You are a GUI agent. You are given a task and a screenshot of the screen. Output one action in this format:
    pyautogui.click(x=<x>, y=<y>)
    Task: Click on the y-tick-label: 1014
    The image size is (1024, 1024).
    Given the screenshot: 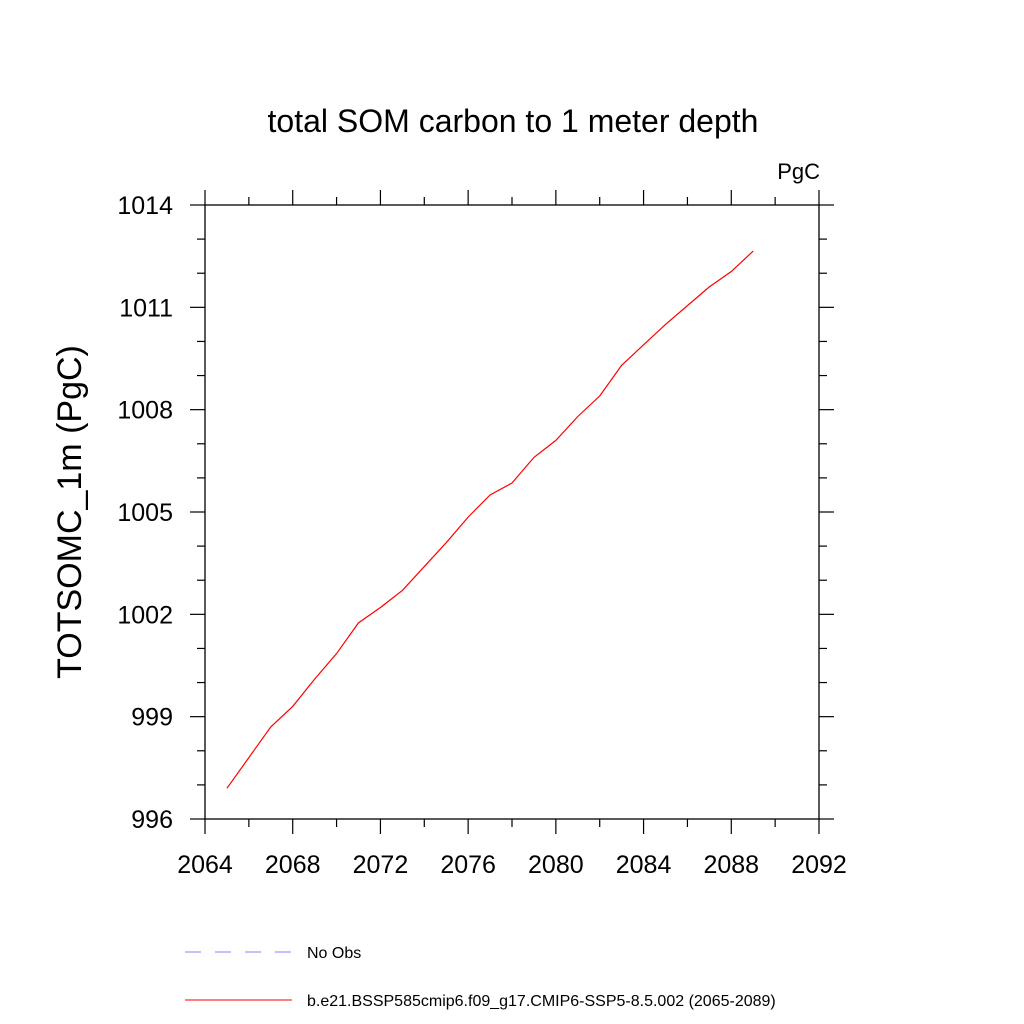 What is the action you would take?
    pyautogui.click(x=145, y=206)
    